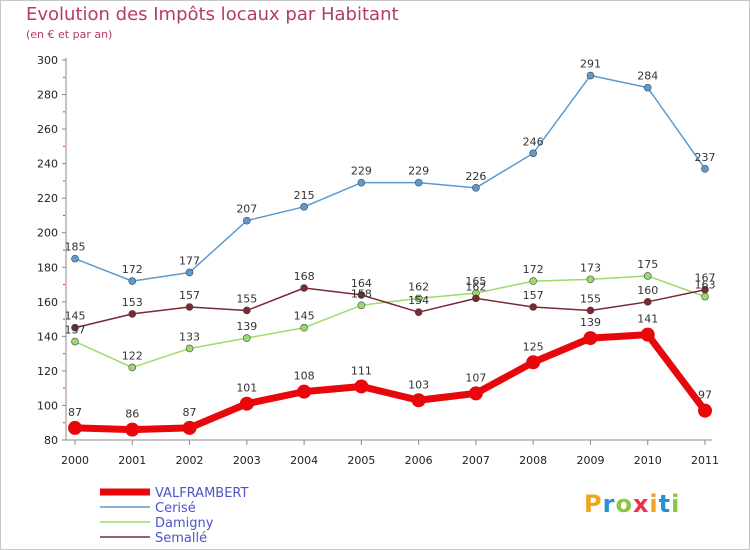 This screenshot has width=750, height=550. I want to click on data-label: 164, so click(361, 283).